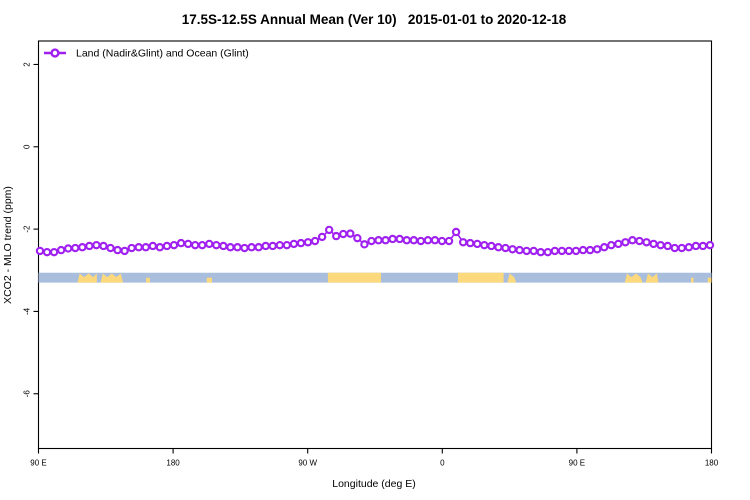 The image size is (750, 500). I want to click on y-tick-label: -2, so click(27, 229).